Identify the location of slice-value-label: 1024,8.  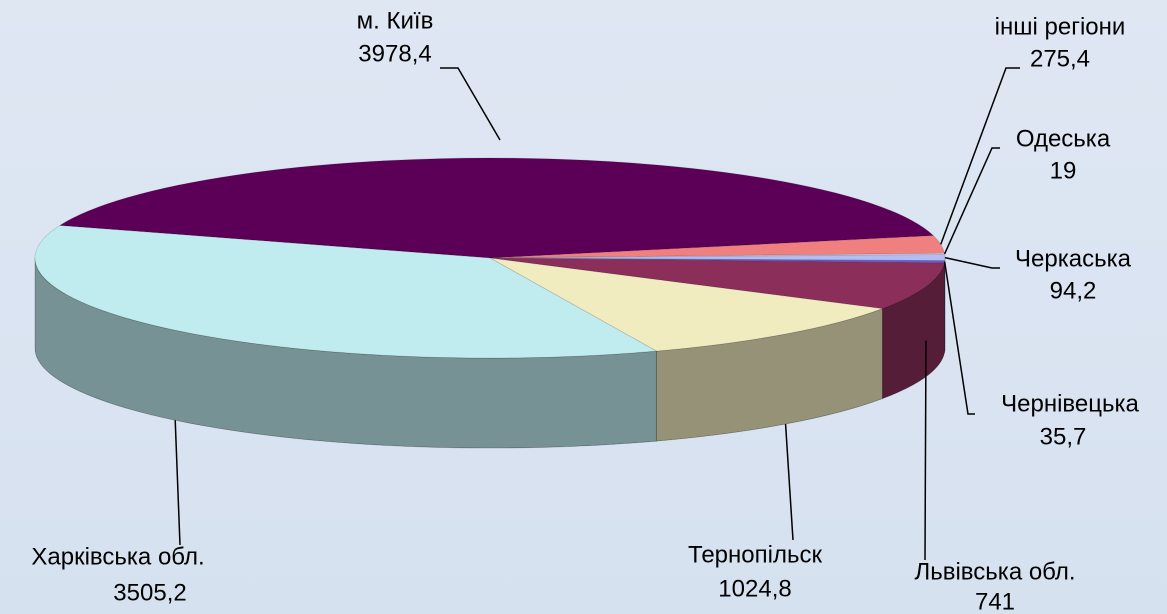
(754, 588).